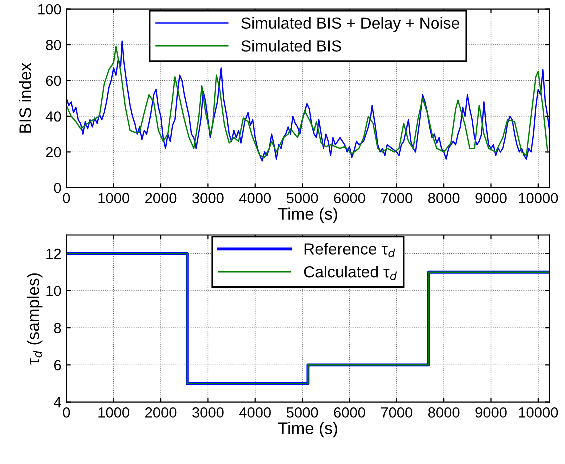  Describe the element at coordinates (58, 328) in the screenshot. I see `y-tick-label: 8` at that location.